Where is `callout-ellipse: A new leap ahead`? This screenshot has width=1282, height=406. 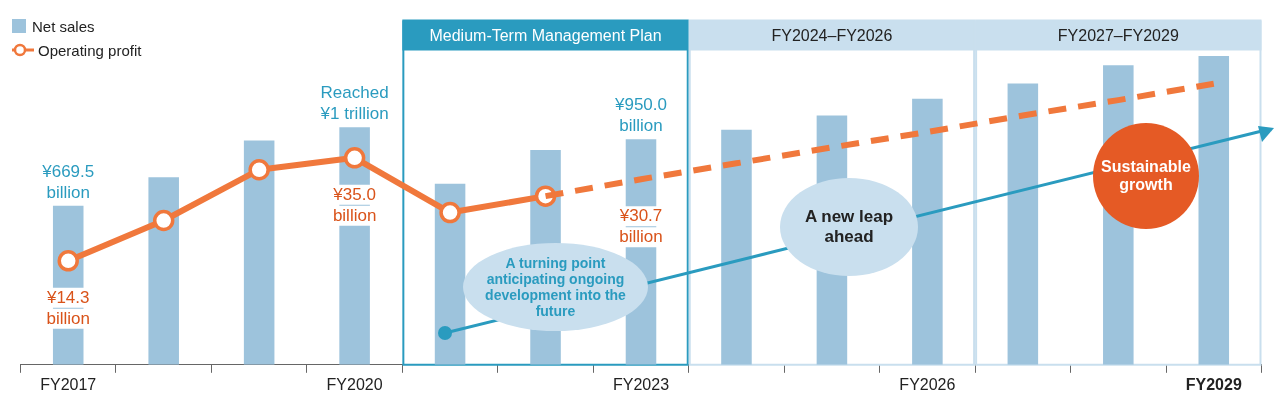
callout-ellipse: A new leap ahead is located at coordinates (849, 227).